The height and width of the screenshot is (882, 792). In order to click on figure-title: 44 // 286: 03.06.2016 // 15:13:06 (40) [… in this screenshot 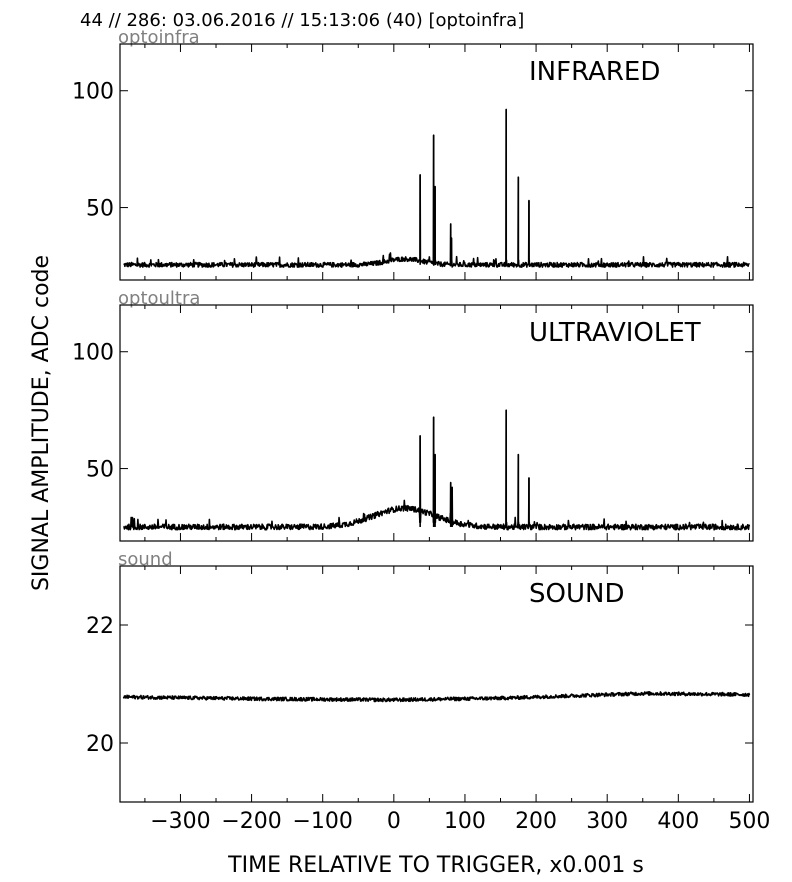, I will do `click(302, 20)`.